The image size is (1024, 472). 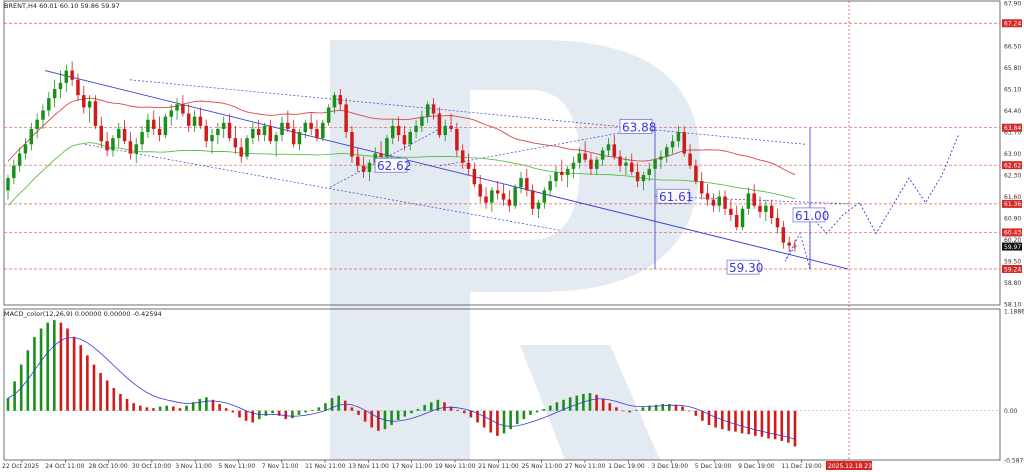 What do you see at coordinates (812, 216) in the screenshot?
I see `annotation-label: 61.00` at bounding box center [812, 216].